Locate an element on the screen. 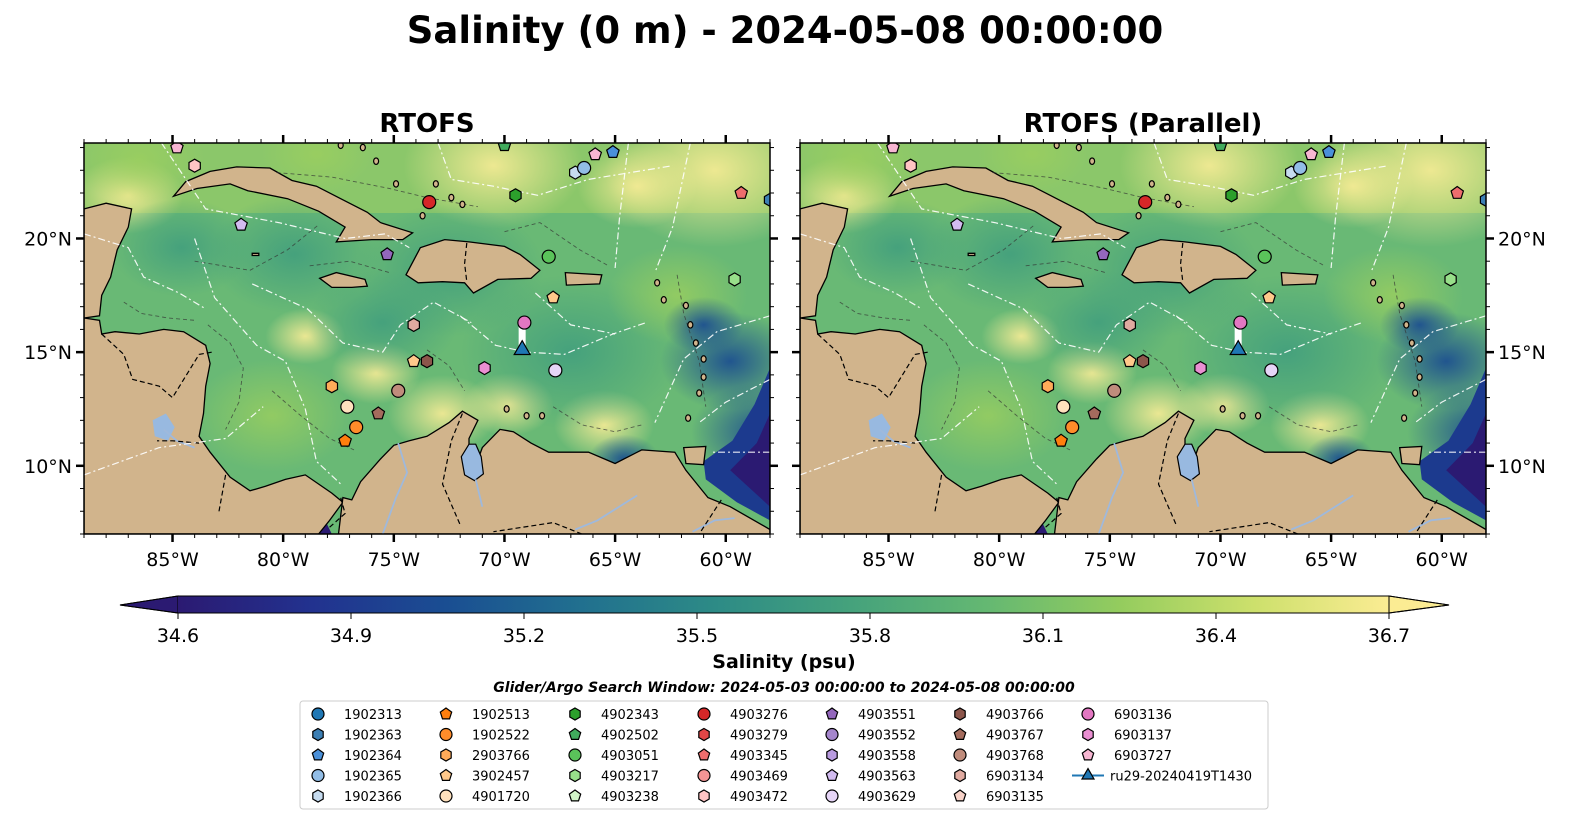 The height and width of the screenshot is (827, 1577). legend-item: 6903135 is located at coordinates (998, 797).